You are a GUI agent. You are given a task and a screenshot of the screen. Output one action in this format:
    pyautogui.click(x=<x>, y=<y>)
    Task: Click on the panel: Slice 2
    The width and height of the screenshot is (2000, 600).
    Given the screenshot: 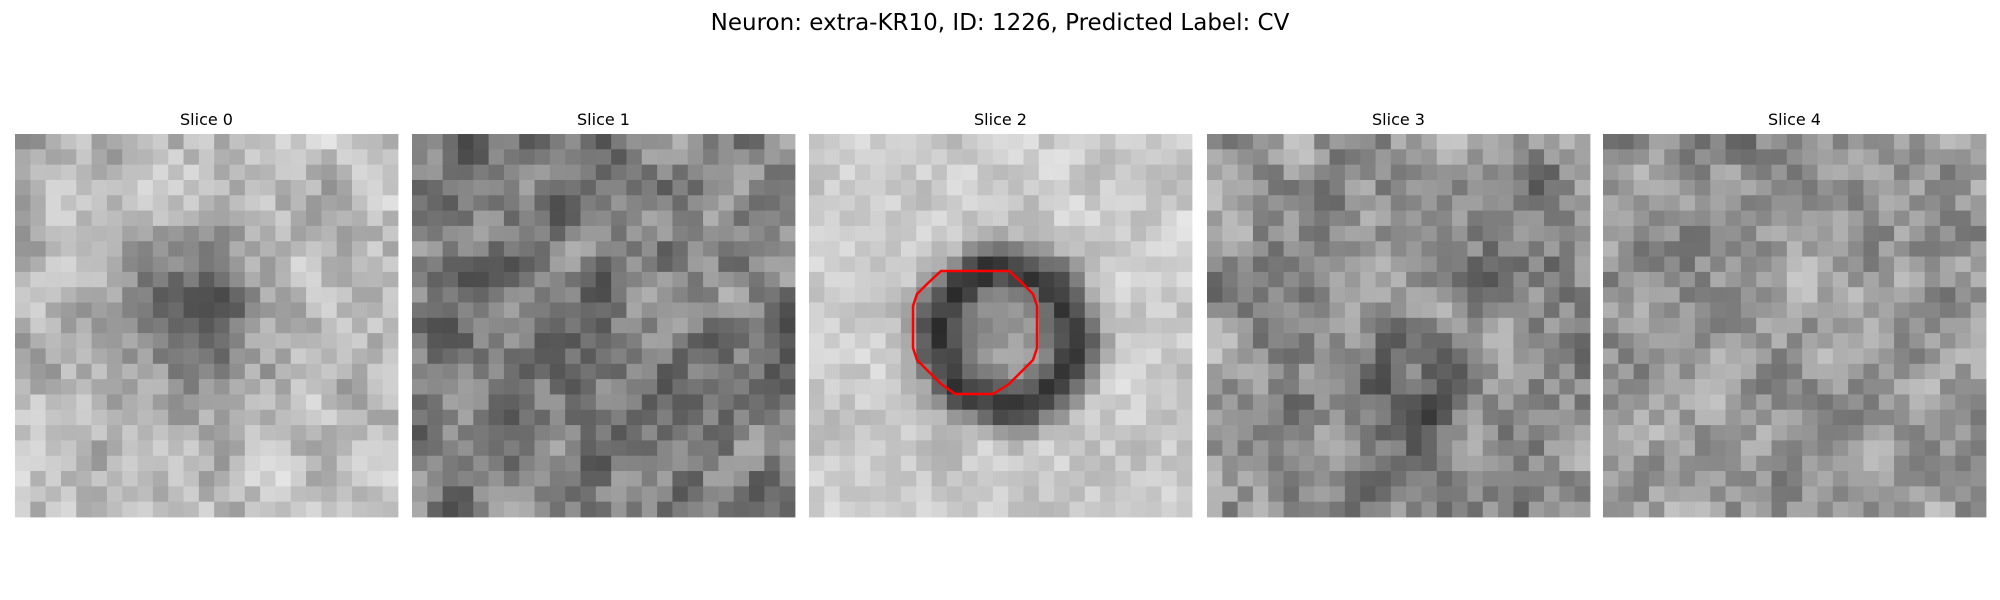 What is the action you would take?
    pyautogui.click(x=1001, y=314)
    